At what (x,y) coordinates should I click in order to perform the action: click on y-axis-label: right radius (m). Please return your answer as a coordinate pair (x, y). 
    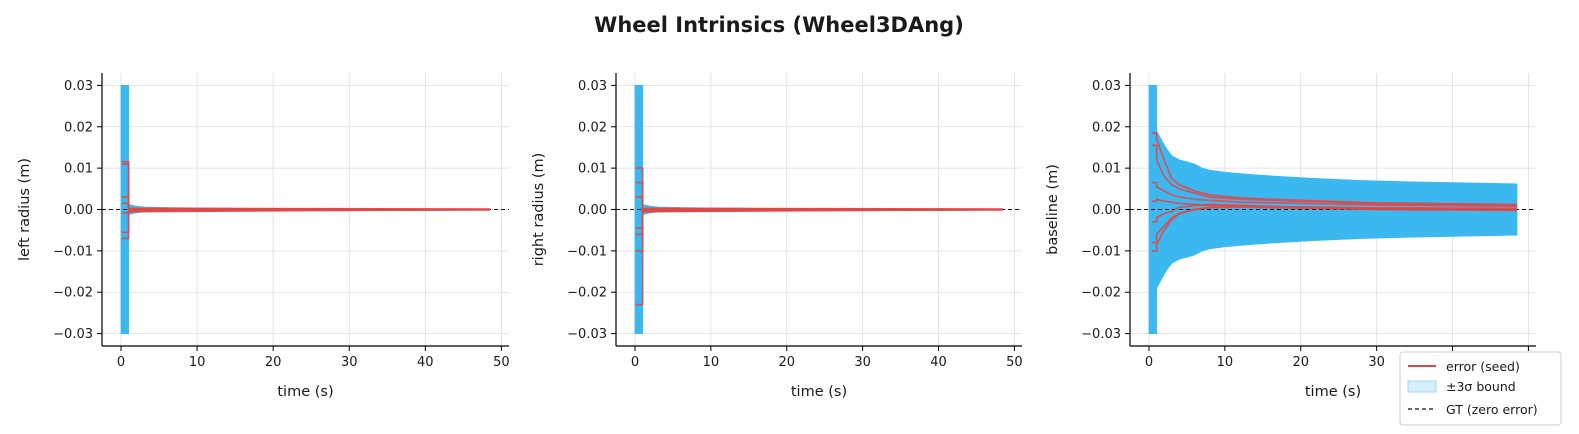
    Looking at the image, I should click on (539, 210).